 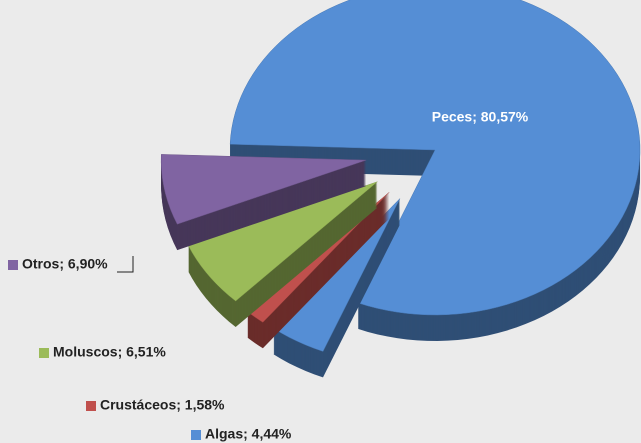 I want to click on data-label: Peces; 80,57%, so click(x=480, y=117).